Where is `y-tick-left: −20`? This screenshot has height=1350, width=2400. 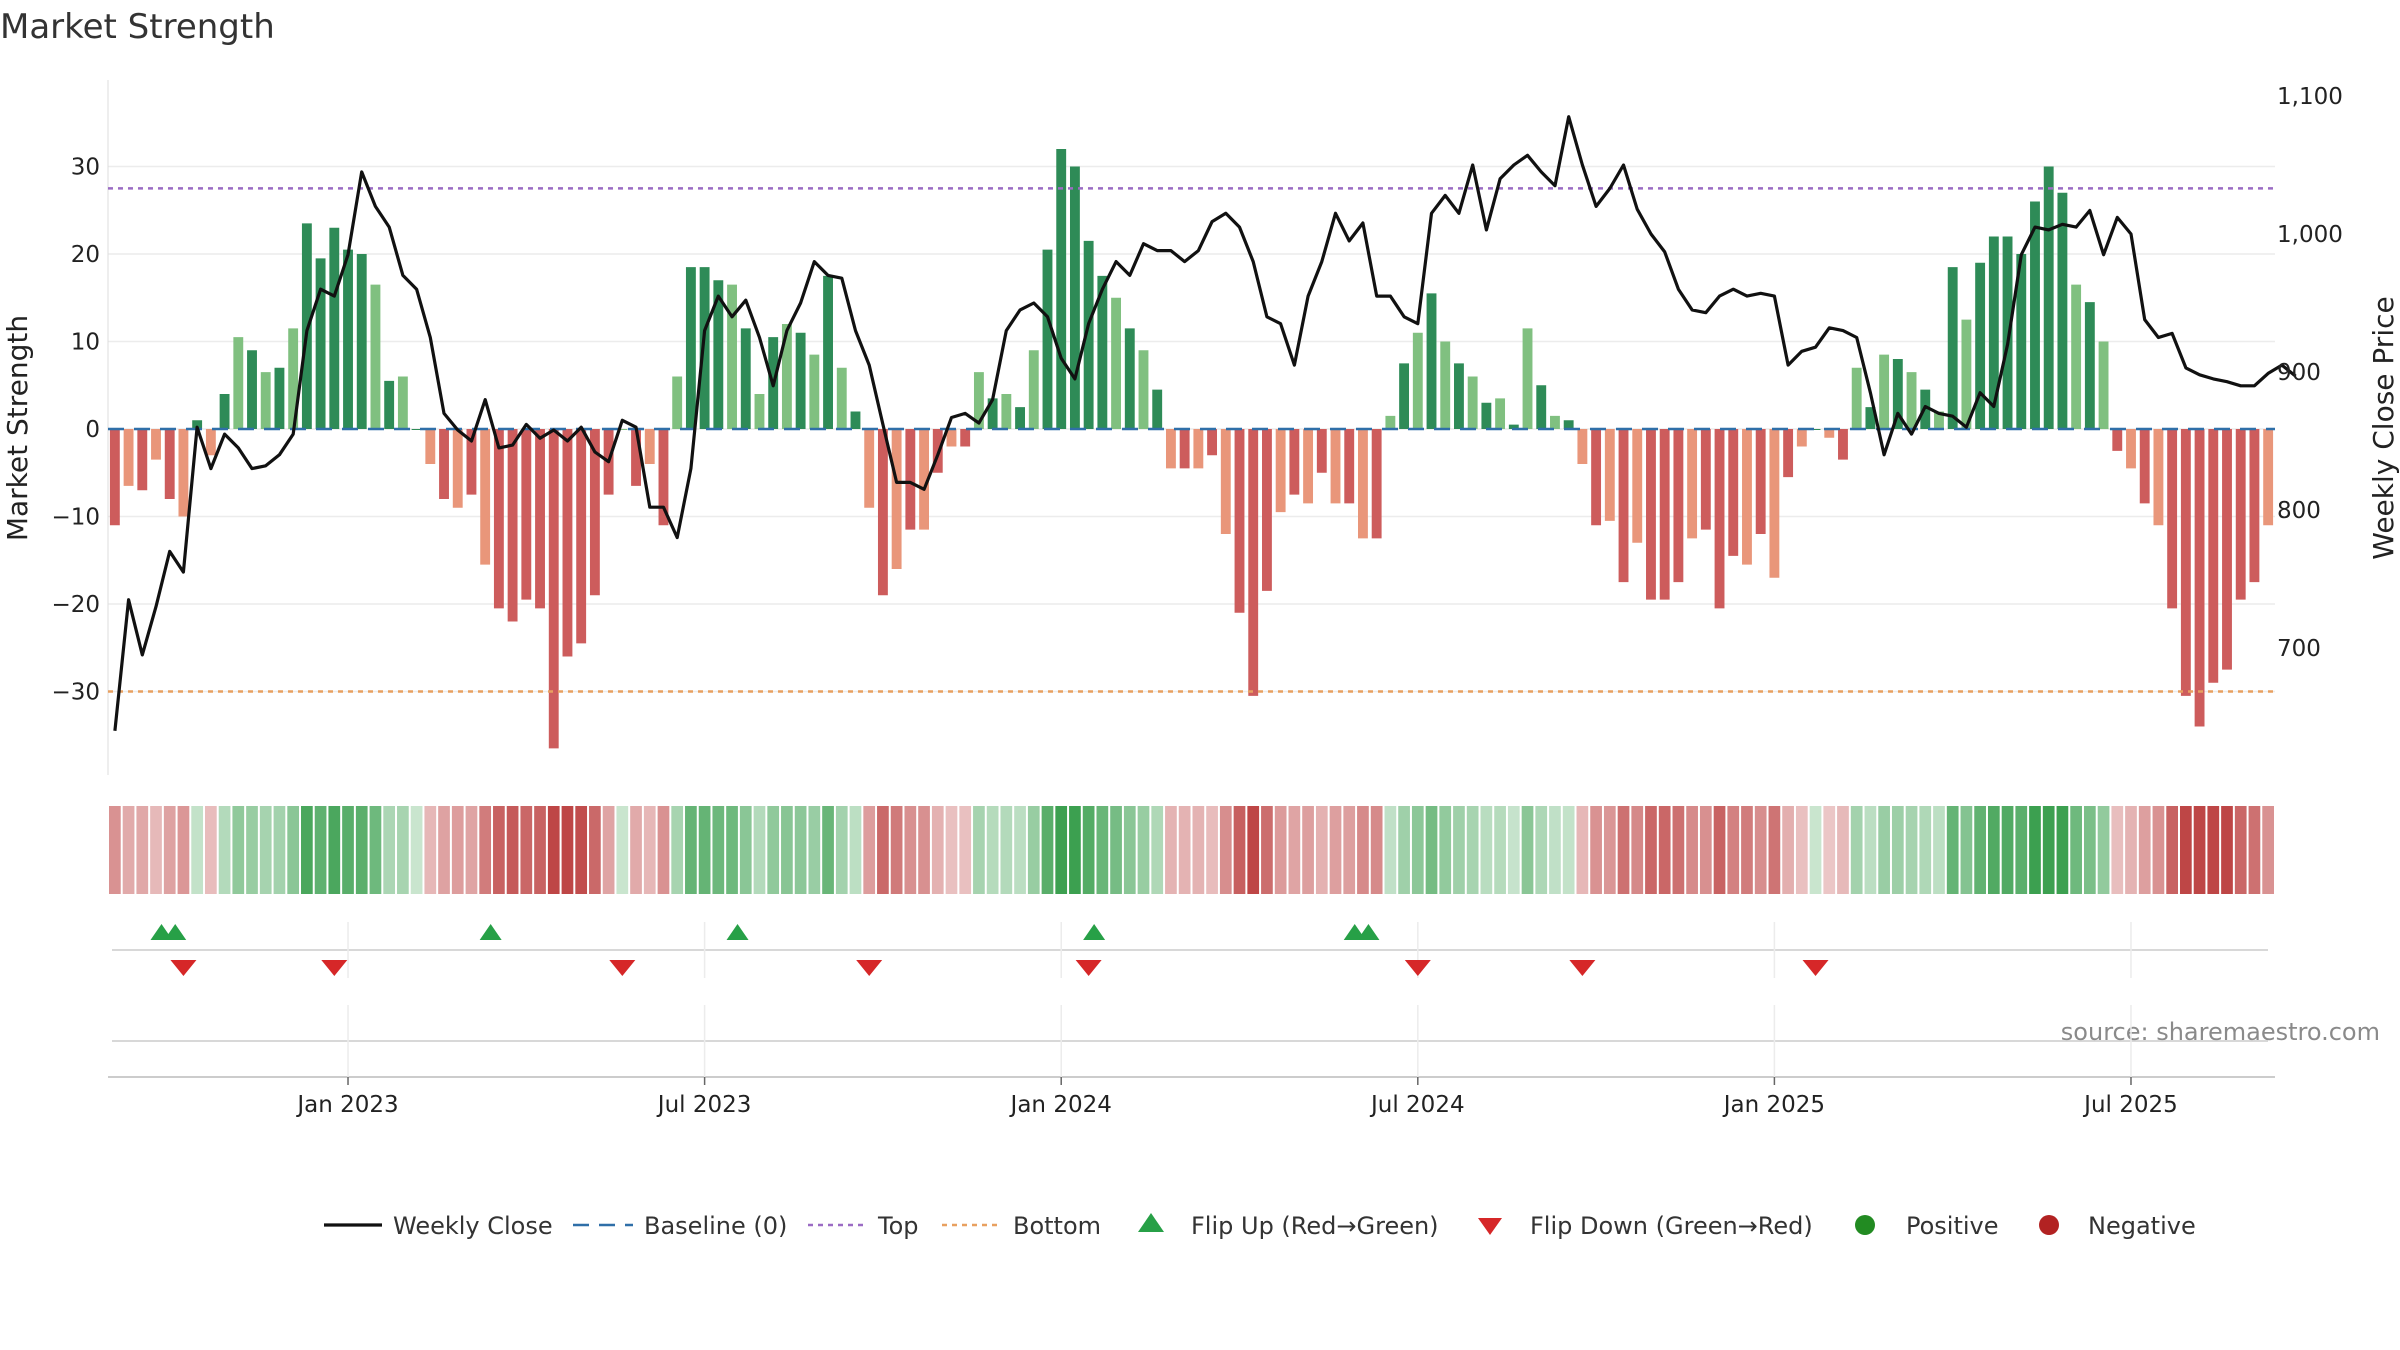 y-tick-left: −20 is located at coordinates (75, 605).